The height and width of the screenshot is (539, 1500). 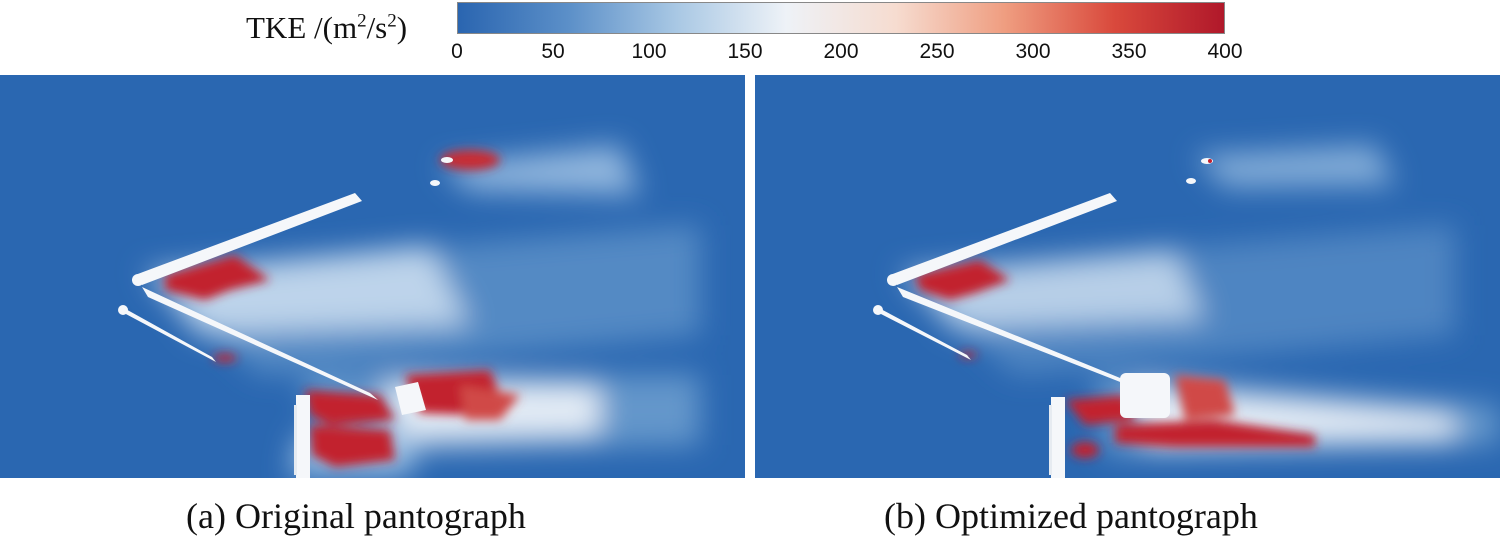 I want to click on caption-original: (a) Original pantograph, so click(x=356, y=516).